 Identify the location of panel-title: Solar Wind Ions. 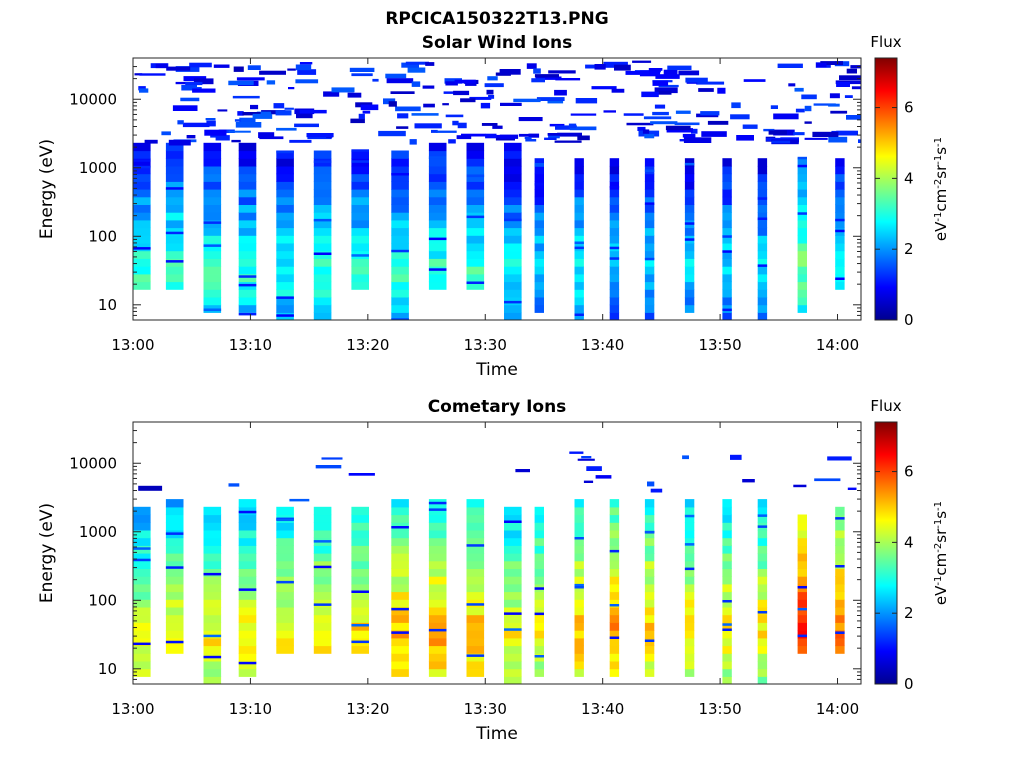
(497, 43).